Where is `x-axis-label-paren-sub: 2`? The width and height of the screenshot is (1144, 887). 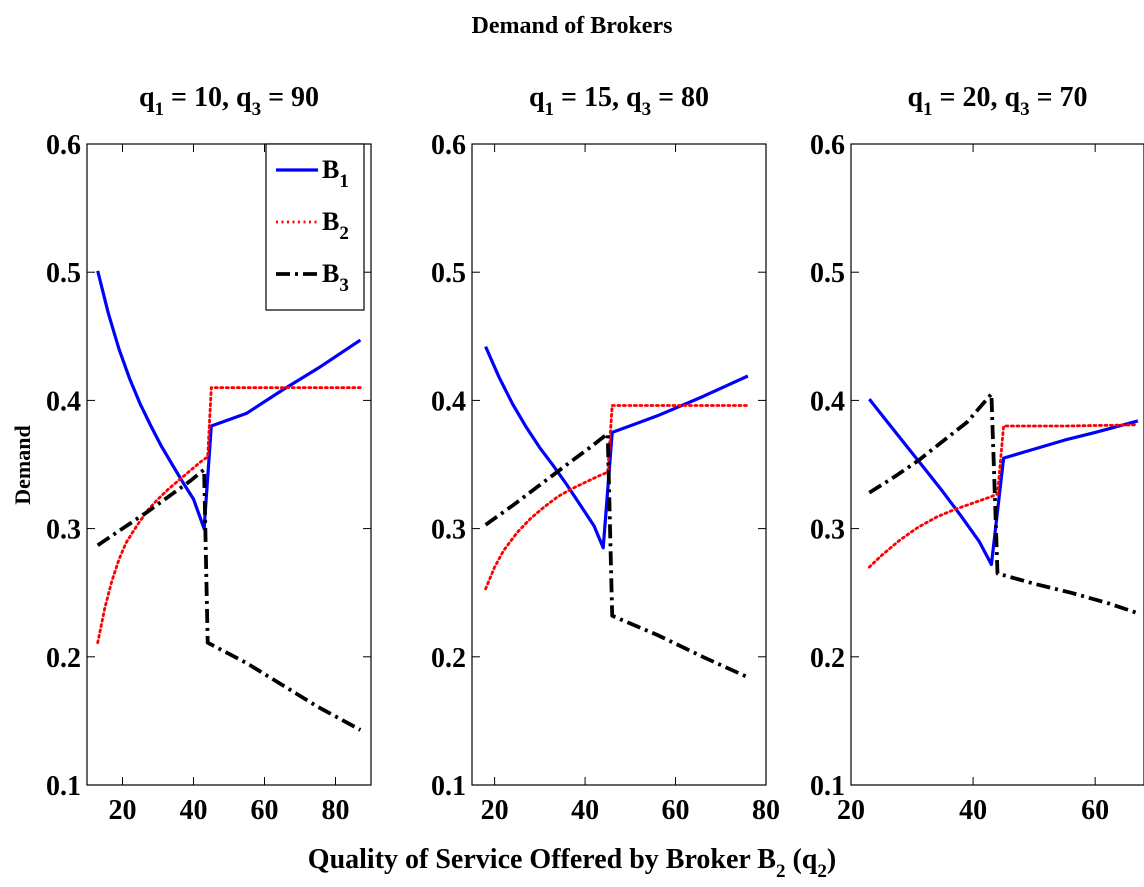 x-axis-label-paren-sub: 2 is located at coordinates (822, 871).